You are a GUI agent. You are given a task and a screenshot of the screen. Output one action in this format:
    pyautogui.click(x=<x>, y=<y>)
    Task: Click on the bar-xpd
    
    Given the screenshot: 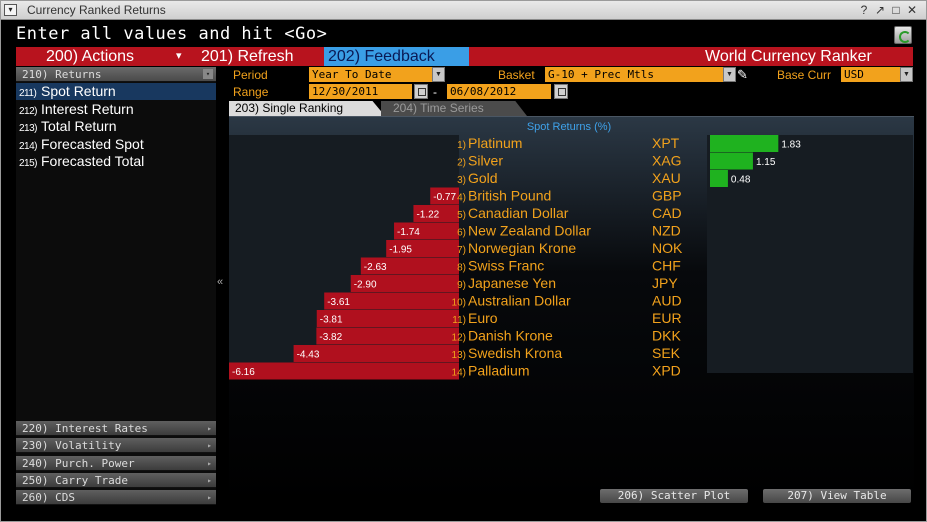 What is the action you would take?
    pyautogui.click(x=344, y=371)
    